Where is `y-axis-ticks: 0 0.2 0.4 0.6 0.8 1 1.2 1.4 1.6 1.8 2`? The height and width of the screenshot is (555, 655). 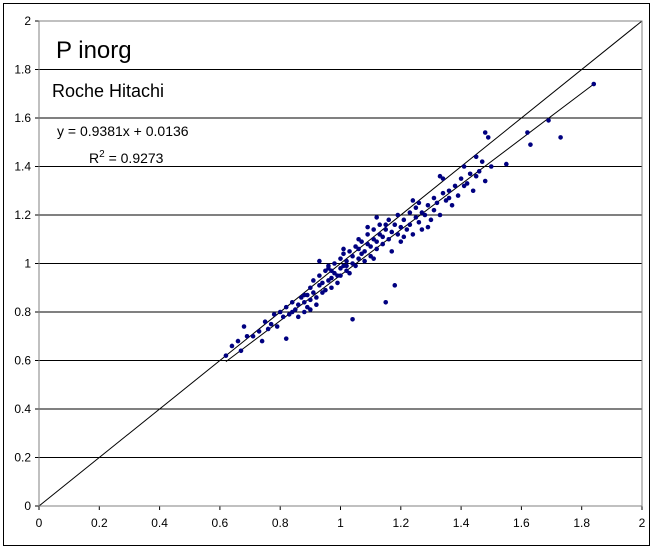 y-axis-ticks: 0 0.2 0.4 0.6 0.8 1 1.2 1.4 1.6 1.8 2 is located at coordinates (26, 263).